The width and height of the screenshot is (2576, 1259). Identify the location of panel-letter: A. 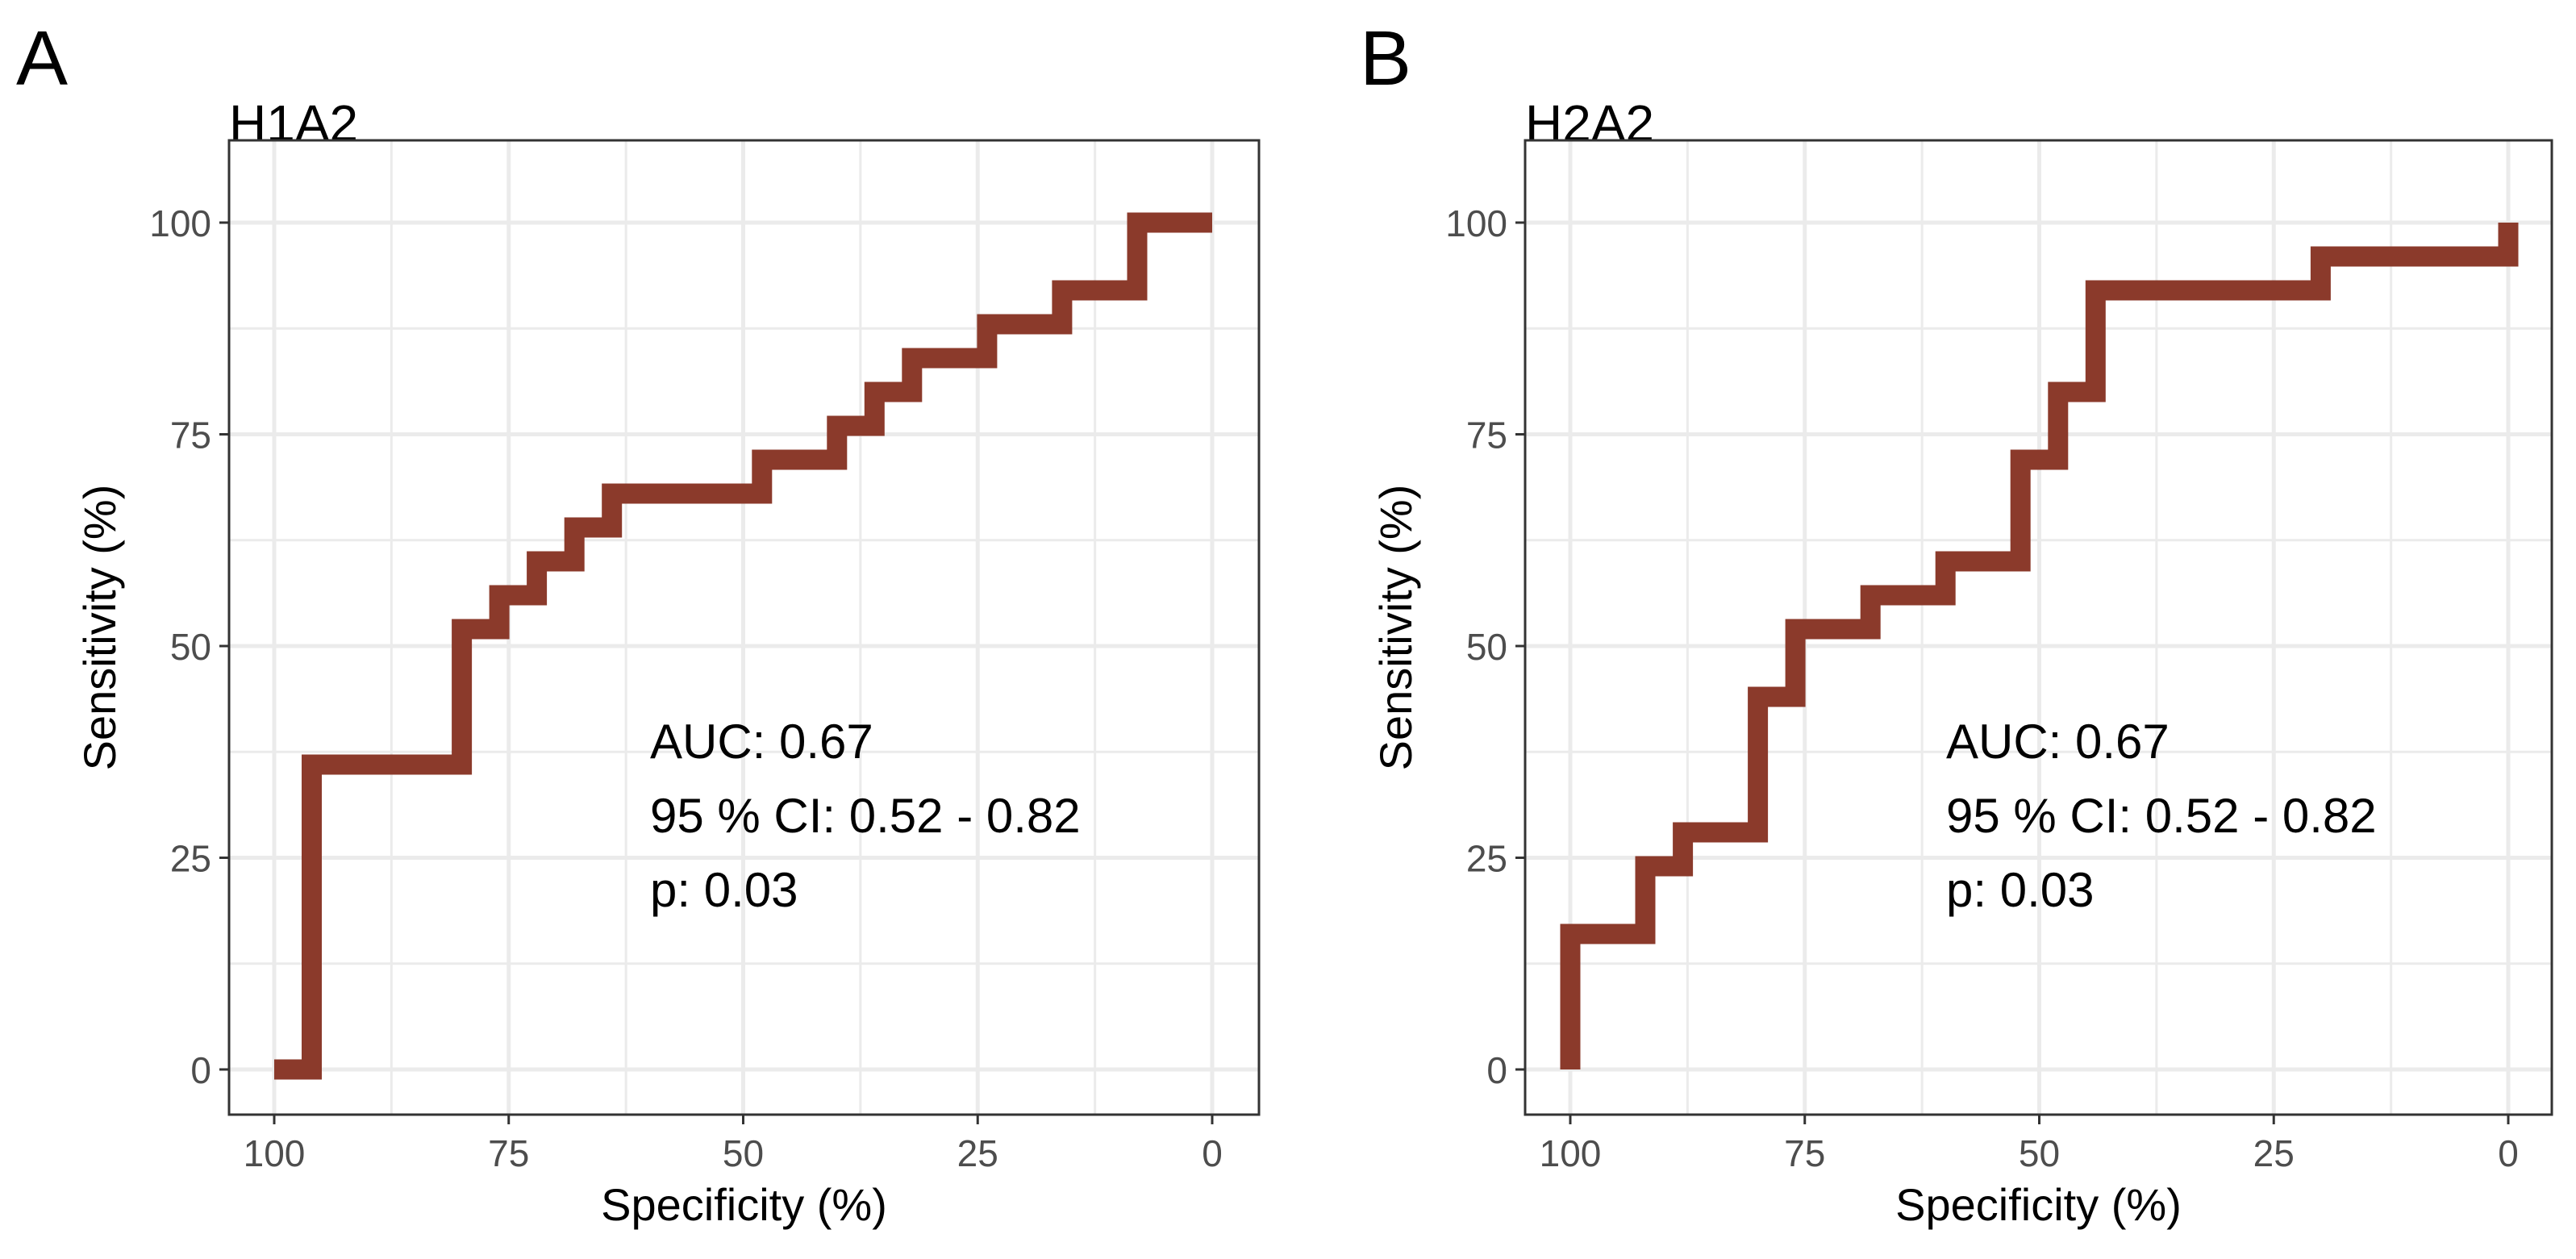
(42, 58).